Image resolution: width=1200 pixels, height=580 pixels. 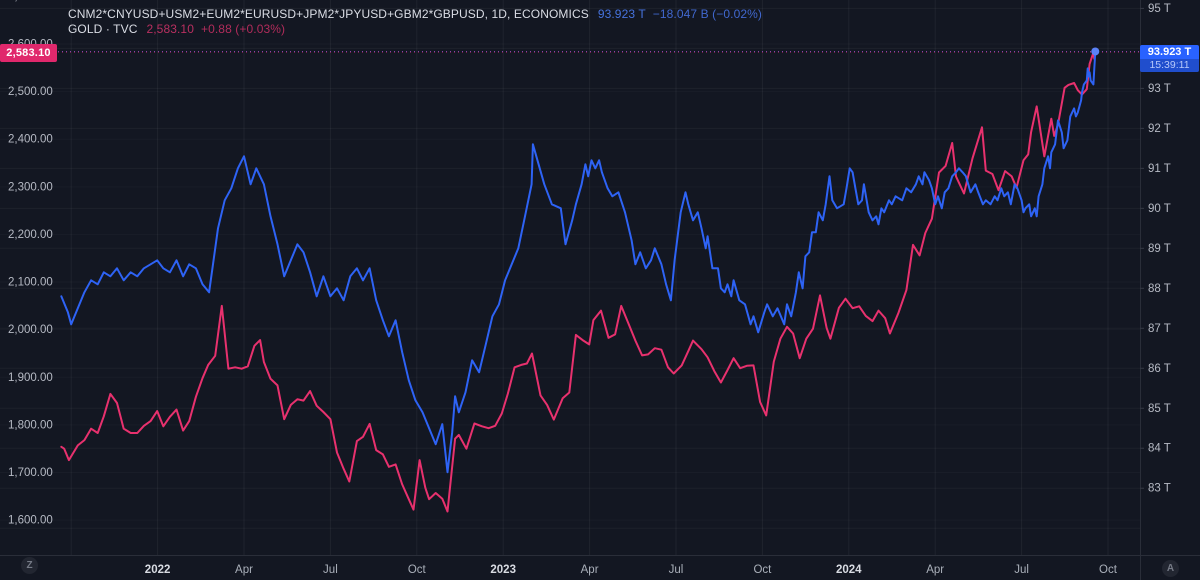 I want to click on left-axis-tick-label: 2,200.00, so click(x=30, y=235).